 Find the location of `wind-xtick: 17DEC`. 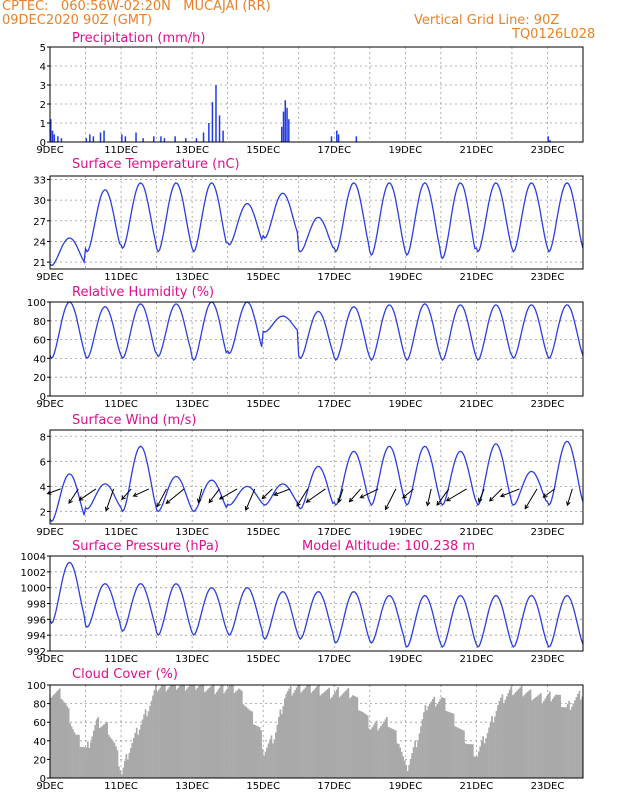

wind-xtick: 17DEC is located at coordinates (334, 532).